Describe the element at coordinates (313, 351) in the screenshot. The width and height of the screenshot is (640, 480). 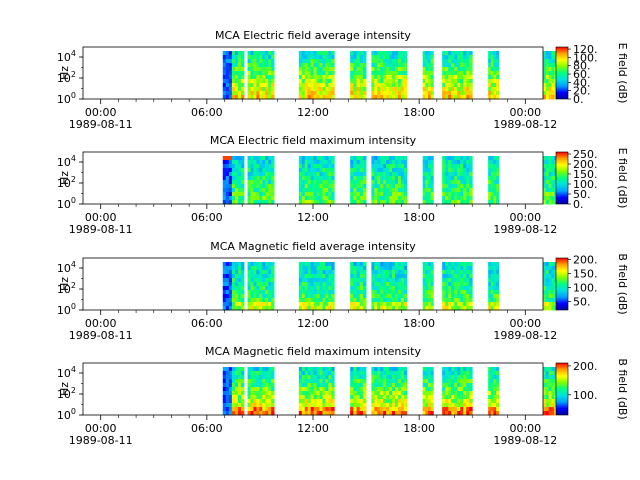
I see `panel-title: MCA Magnetic field maximum intensity` at that location.